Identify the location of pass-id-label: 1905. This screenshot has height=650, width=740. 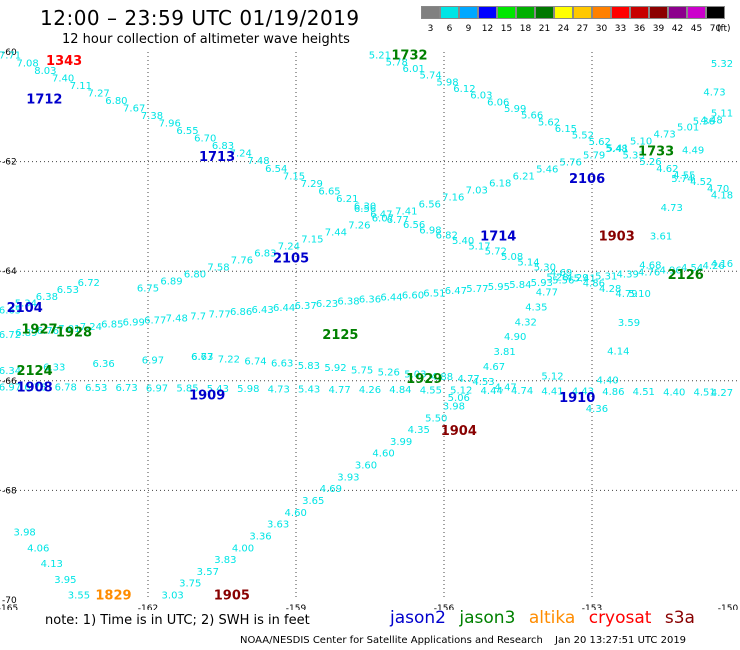
(232, 596).